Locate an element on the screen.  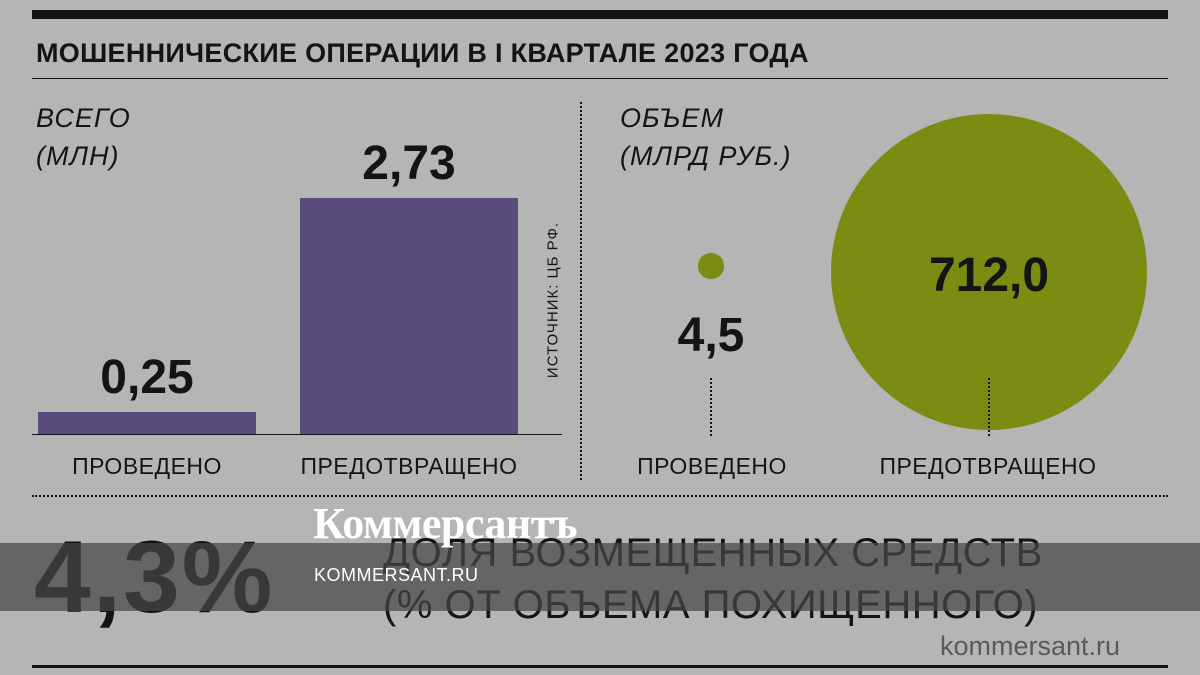
volume-caption-line2: (МЛРД РУБ.) is located at coordinates (706, 156).